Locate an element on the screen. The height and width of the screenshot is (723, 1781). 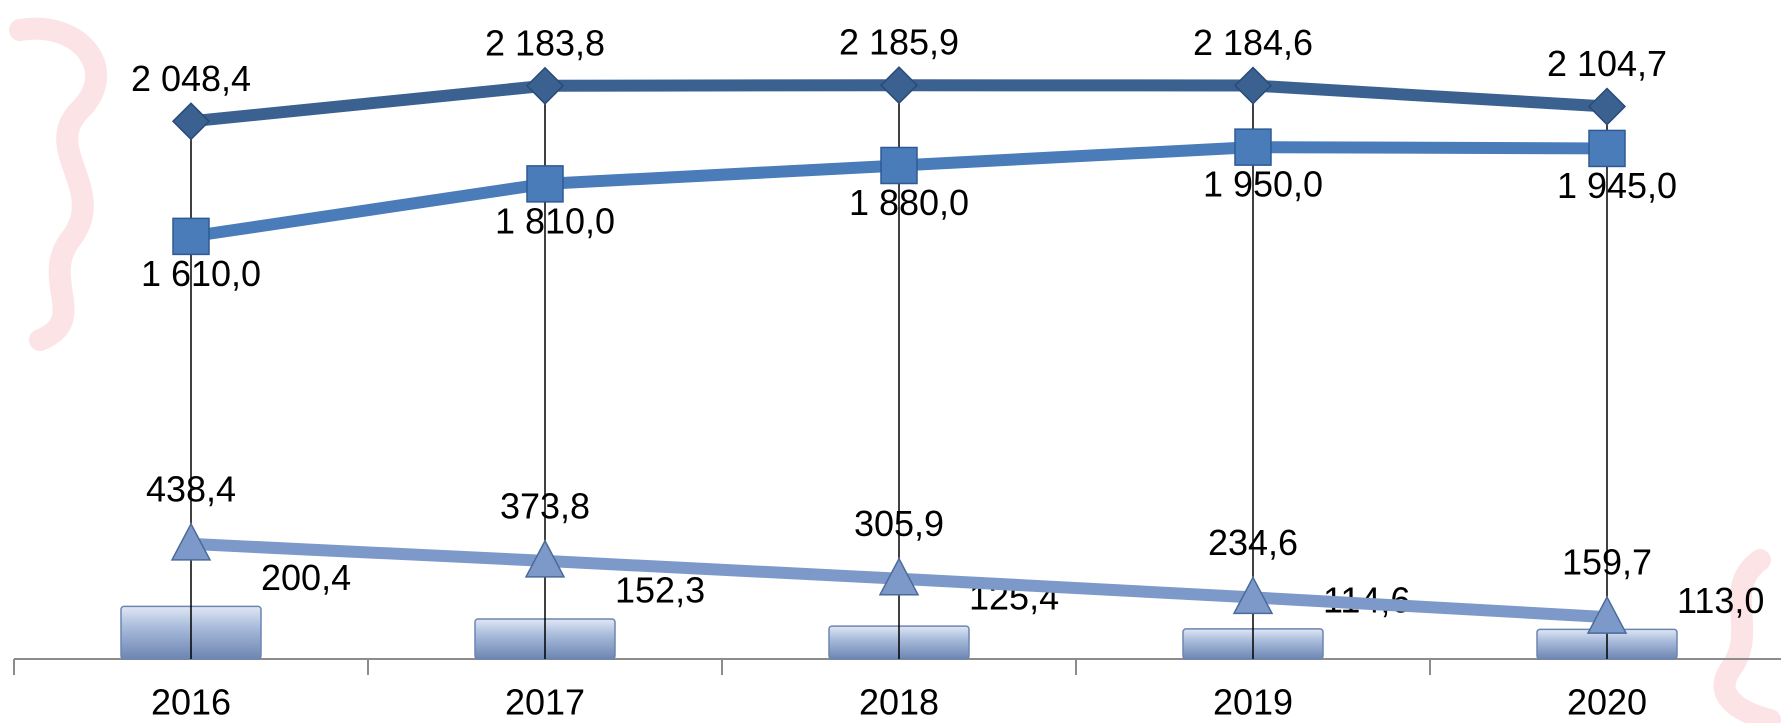
x-tick-label: 2020 is located at coordinates (1607, 702).